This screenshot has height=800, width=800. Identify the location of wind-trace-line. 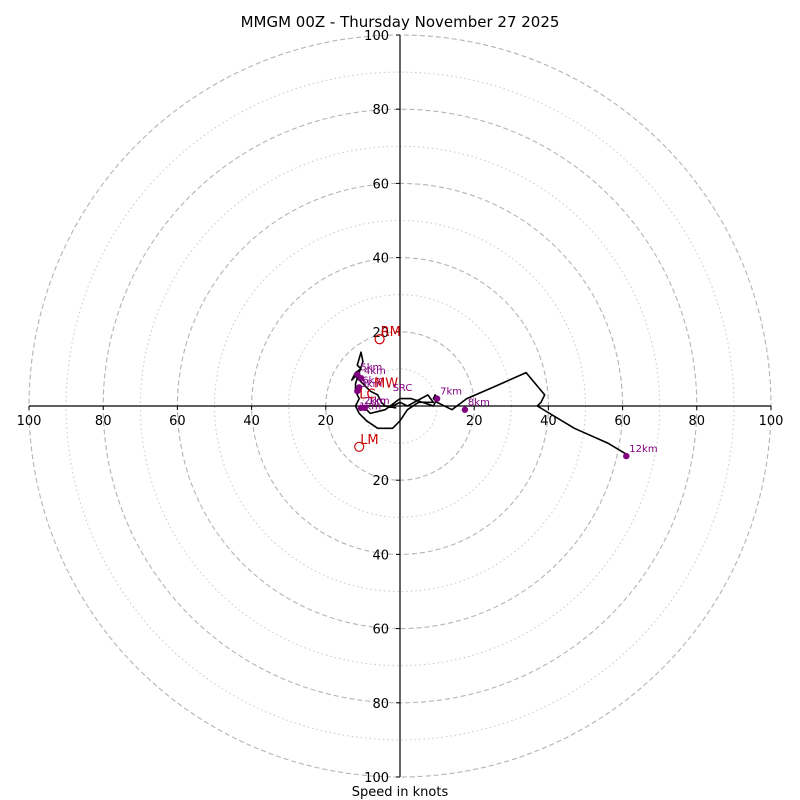
(488, 403).